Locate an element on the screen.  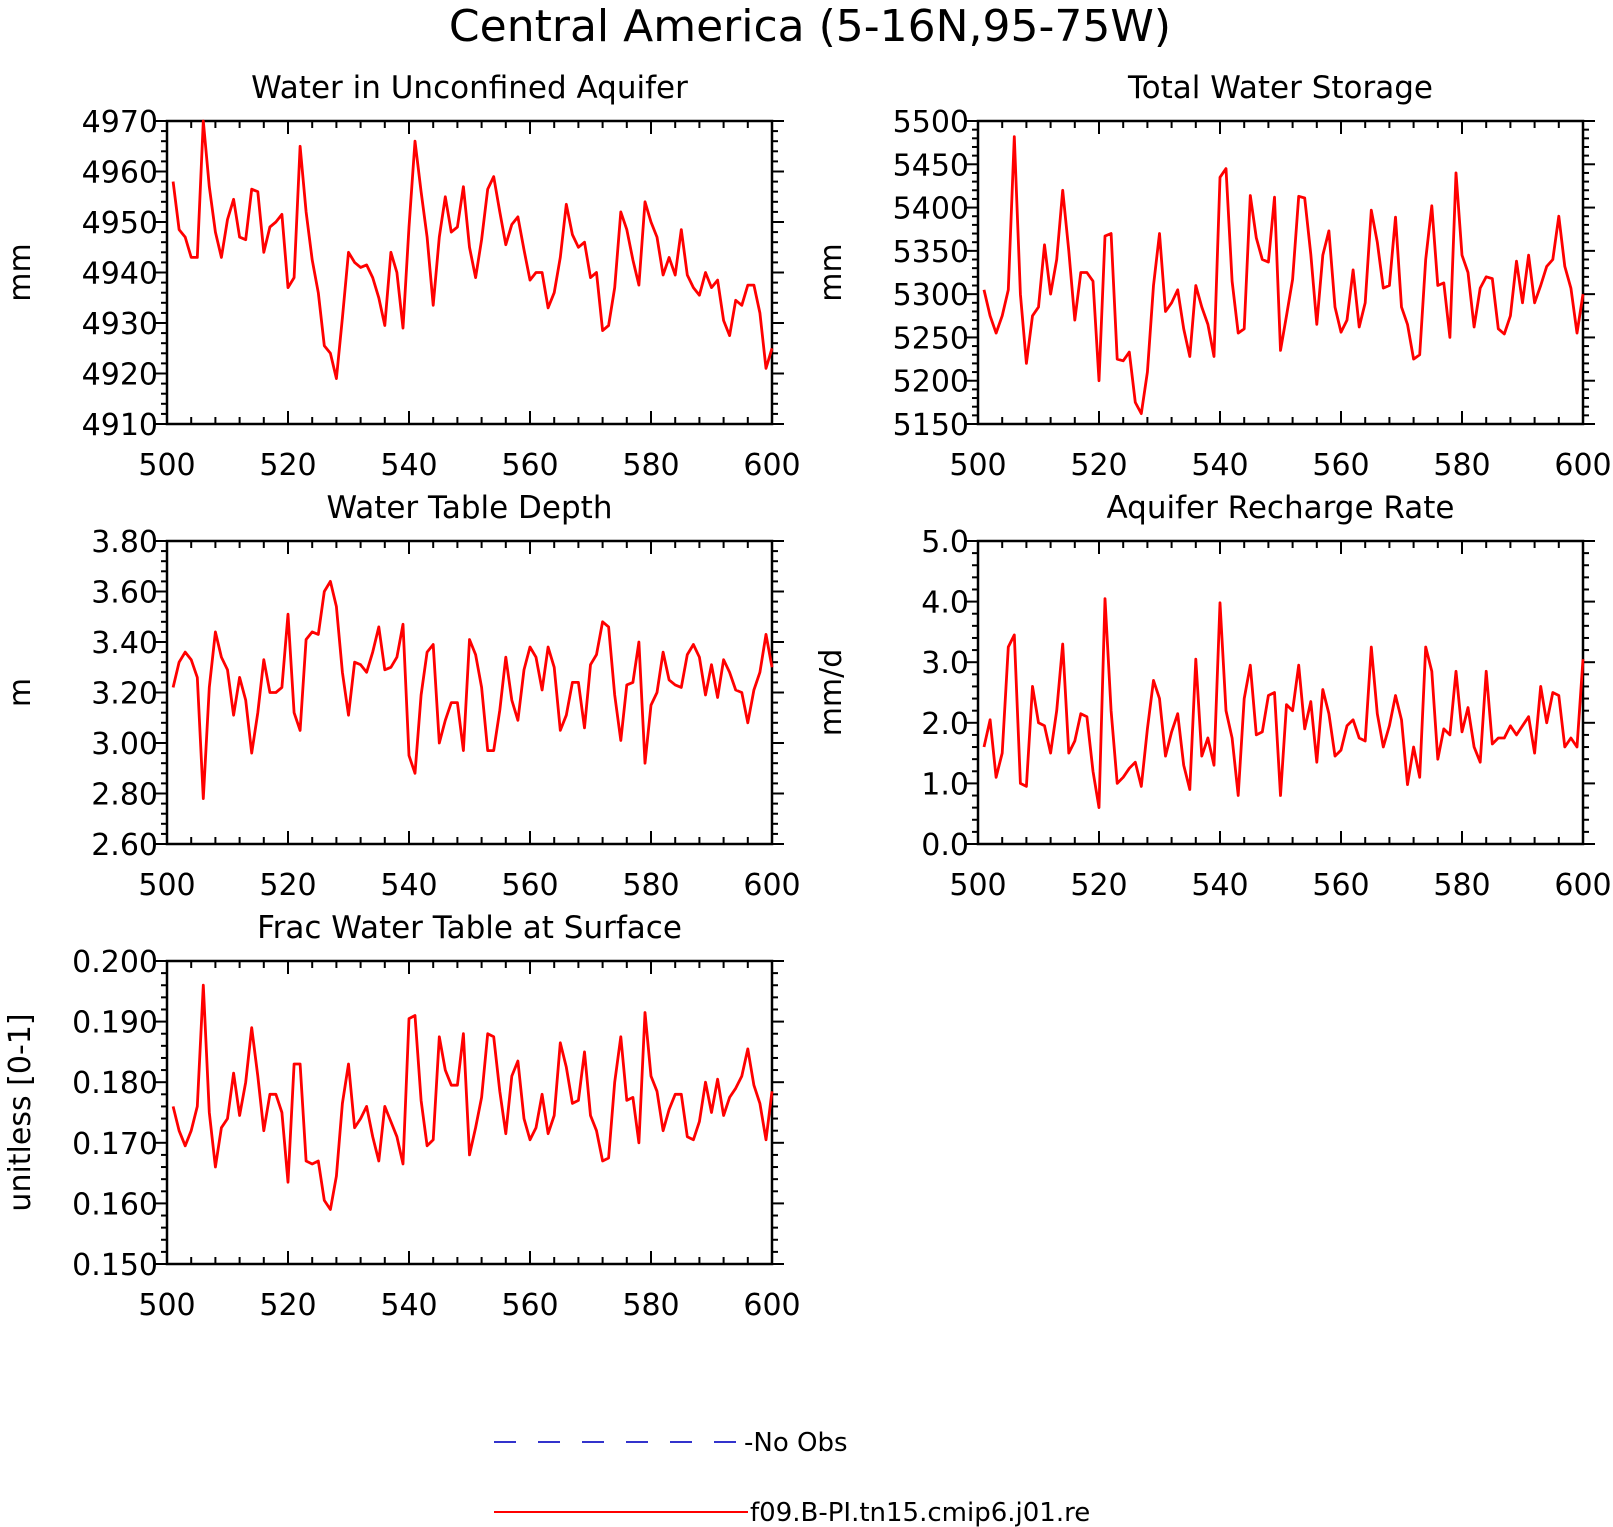
y-tick-label: 3.20 is located at coordinates (124, 694).